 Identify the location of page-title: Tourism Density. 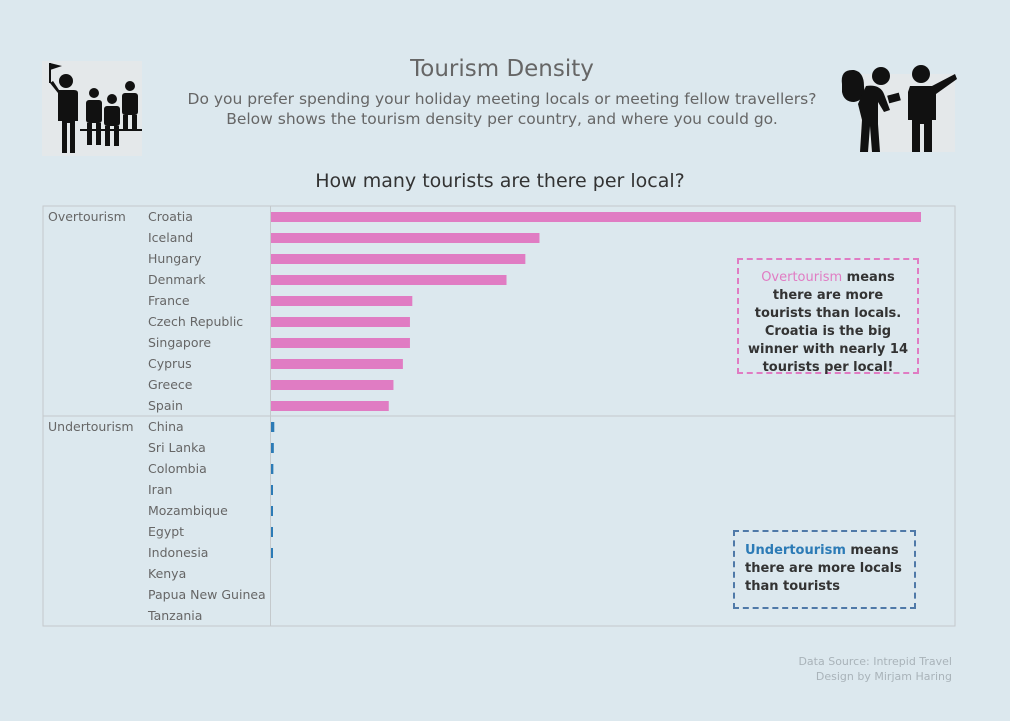
(502, 69).